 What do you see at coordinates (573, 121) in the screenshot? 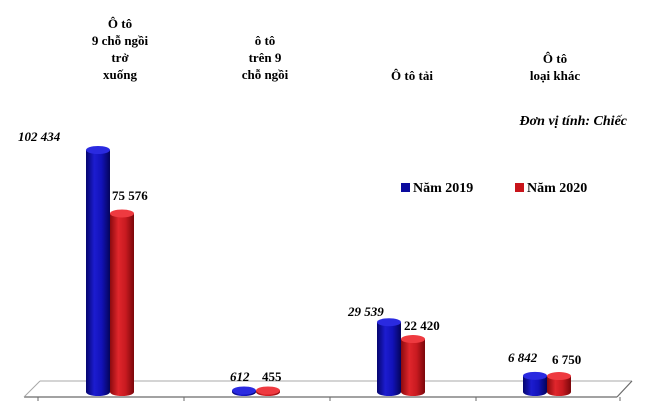
I see `unit-note: Đơn vị tính: Chiếc` at bounding box center [573, 121].